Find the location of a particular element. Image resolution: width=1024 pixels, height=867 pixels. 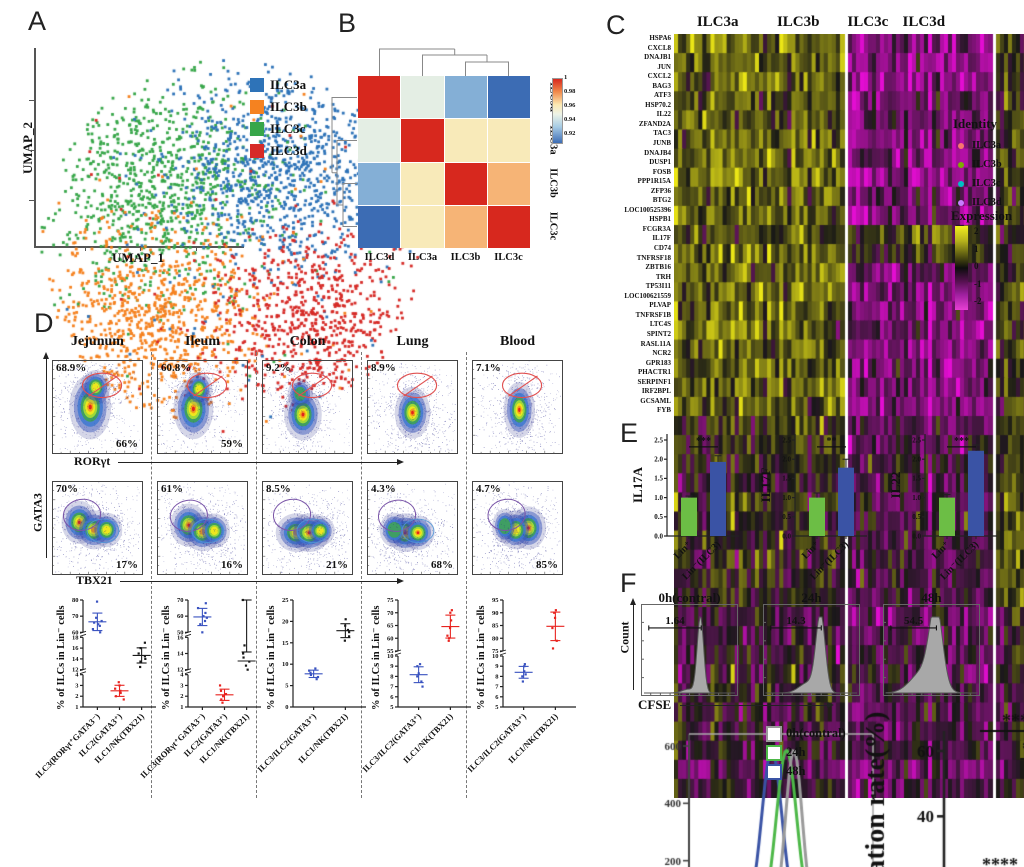

flow-bottom-percentage: 16% is located at coordinates (232, 565).